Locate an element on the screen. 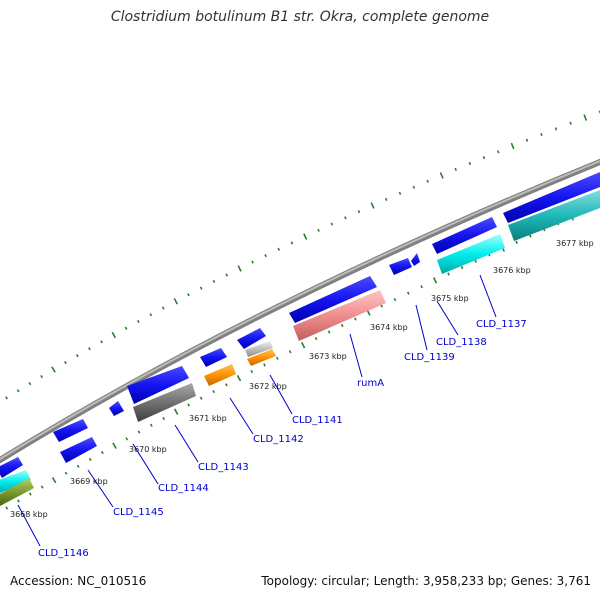 Image resolution: width=600 pixels, height=600 pixels. gene-label: CLD_1142 is located at coordinates (278, 439).